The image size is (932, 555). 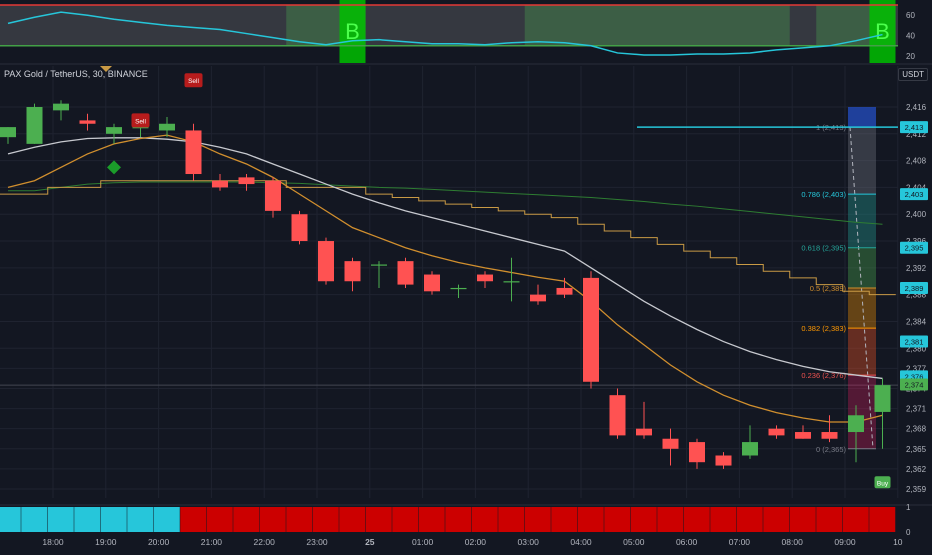 I want to click on currency-badge: USDT, so click(x=913, y=74).